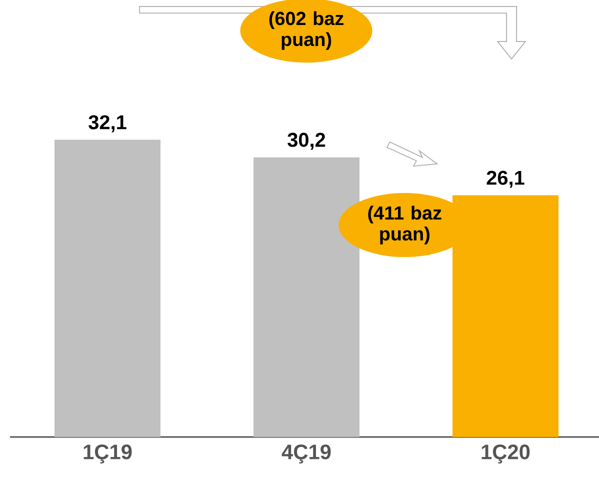 This screenshot has height=483, width=599. I want to click on x-tick-label: 1Ç20, so click(506, 454).